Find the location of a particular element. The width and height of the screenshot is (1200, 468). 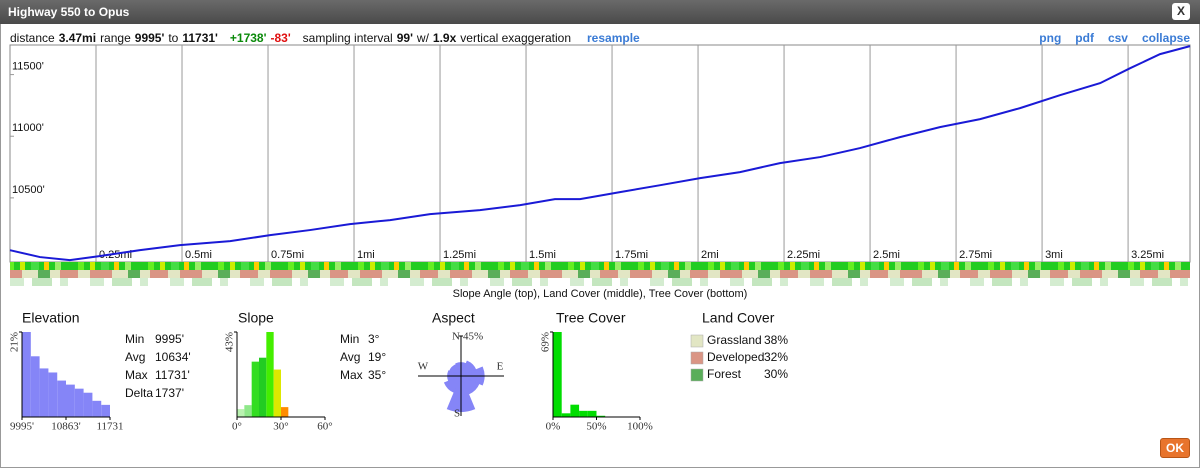

stat-value: 9995' is located at coordinates (169, 339).